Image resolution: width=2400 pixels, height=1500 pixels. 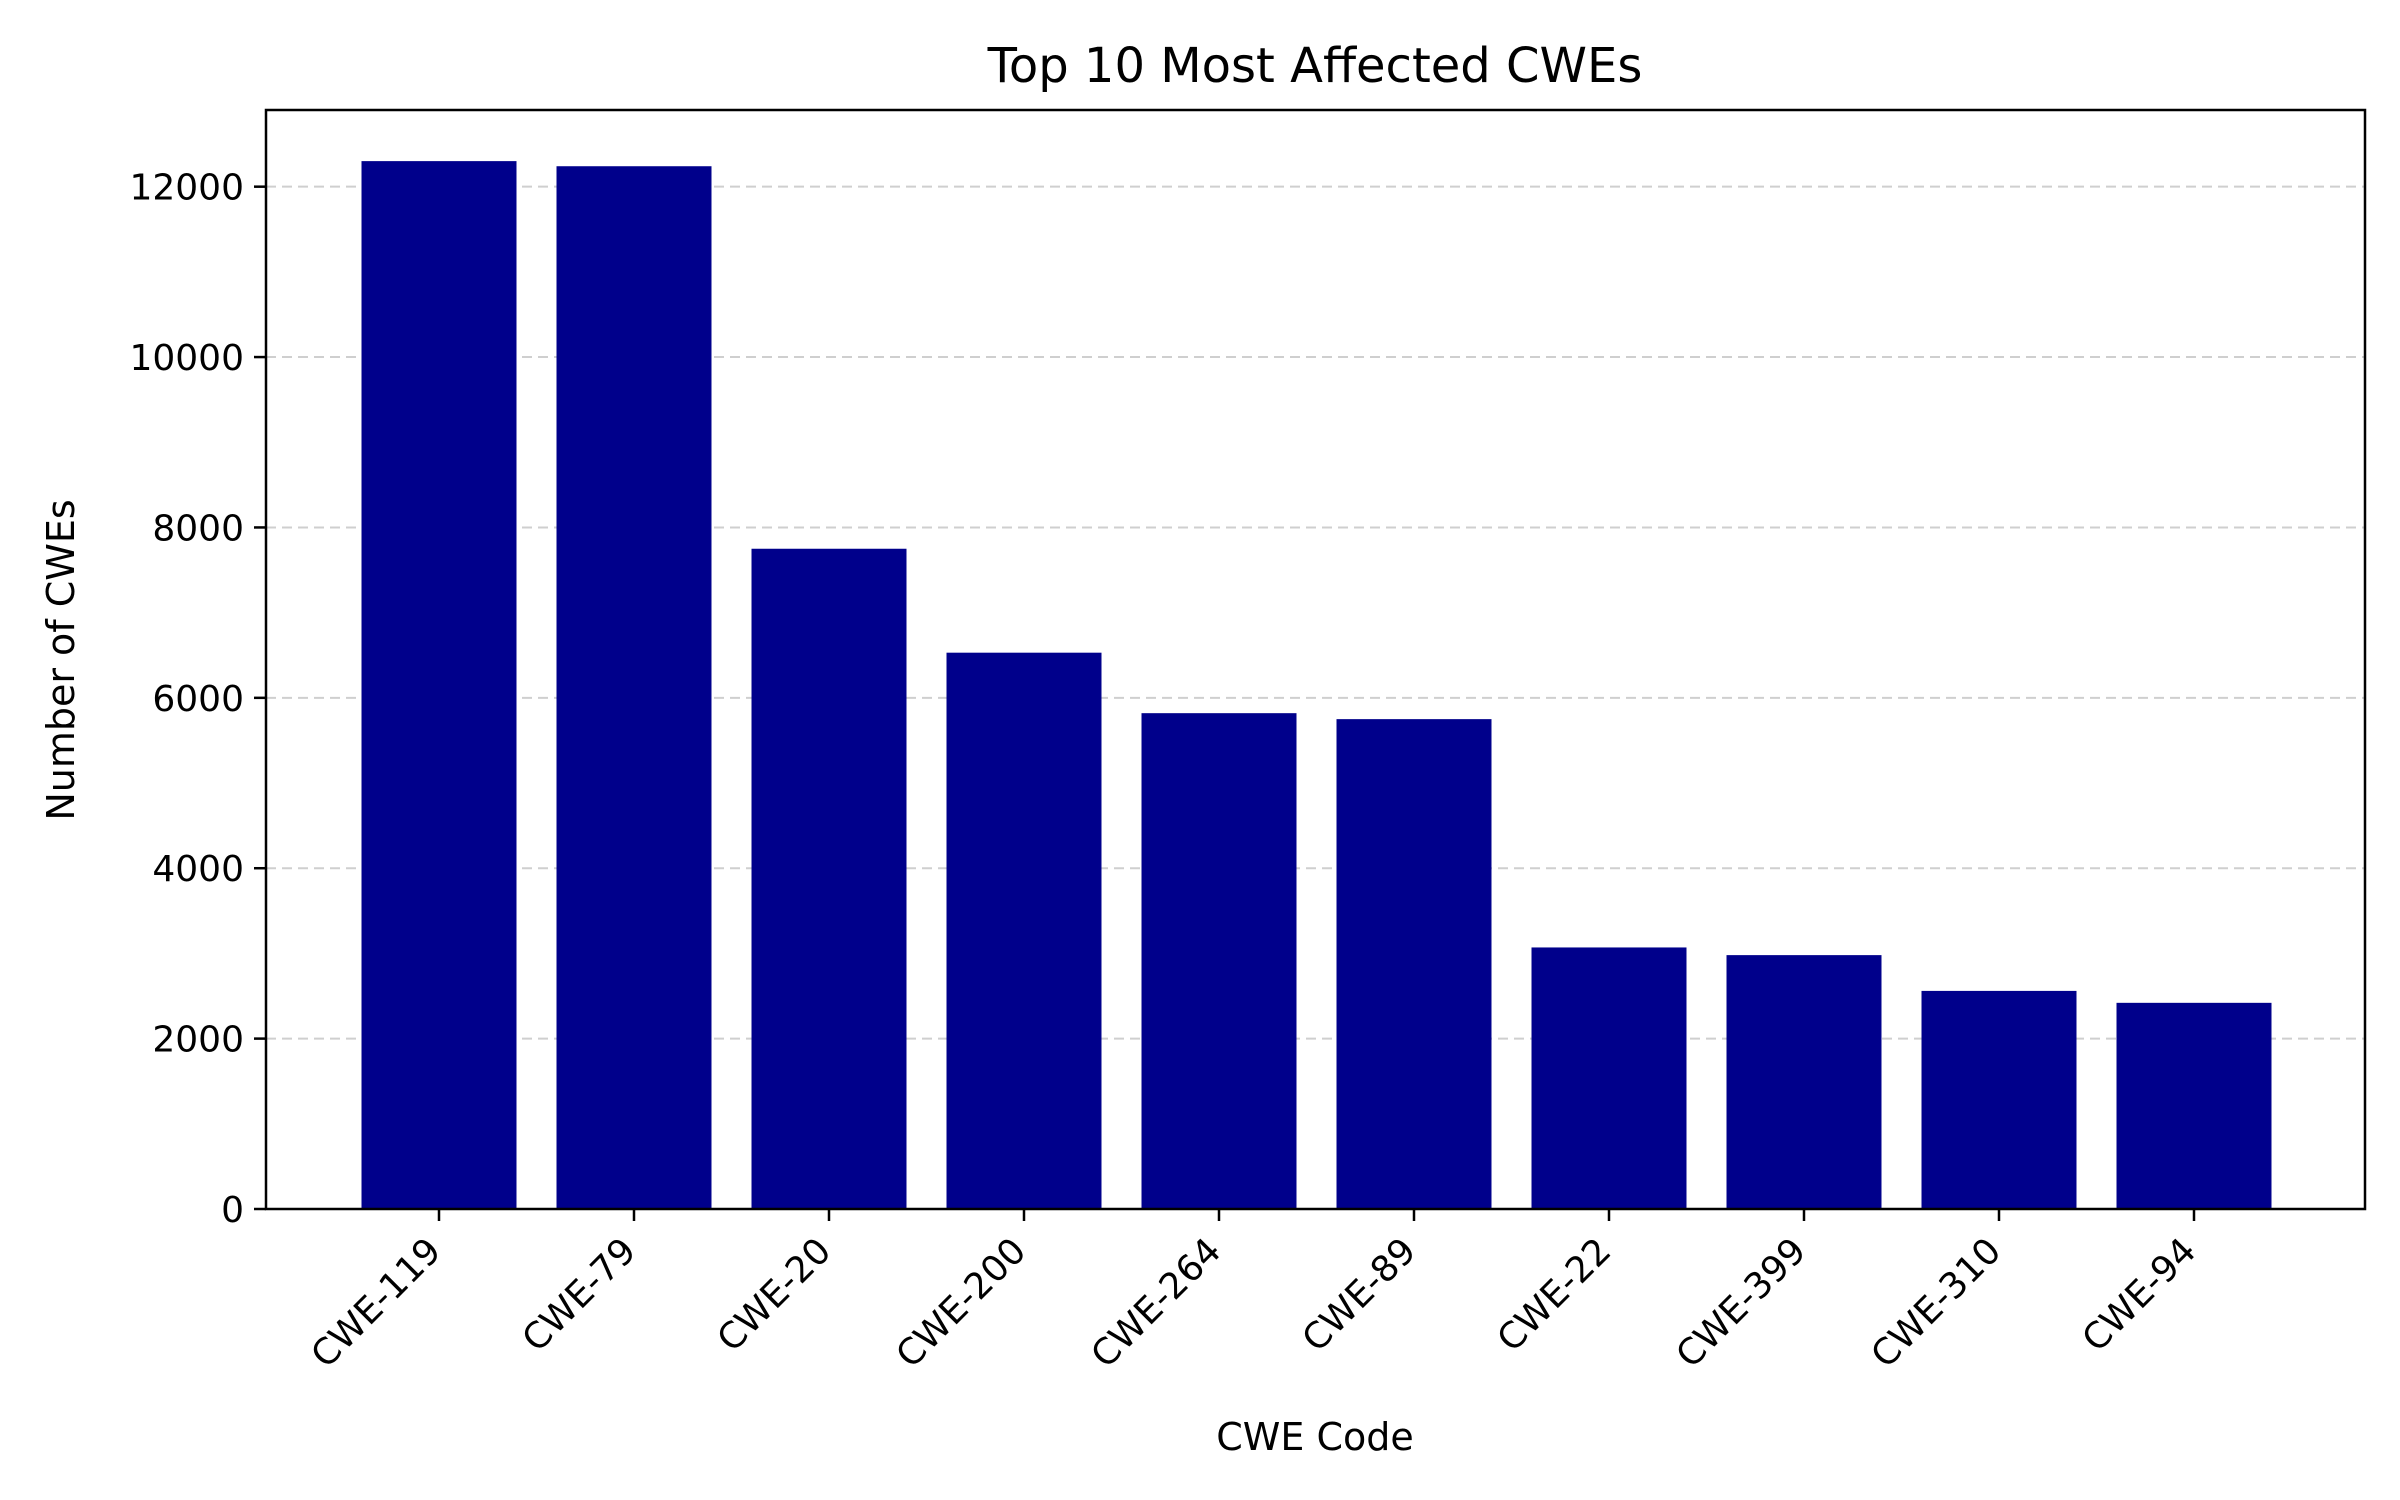 What do you see at coordinates (1360, 1295) in the screenshot?
I see `x-tick-label: CWE-89` at bounding box center [1360, 1295].